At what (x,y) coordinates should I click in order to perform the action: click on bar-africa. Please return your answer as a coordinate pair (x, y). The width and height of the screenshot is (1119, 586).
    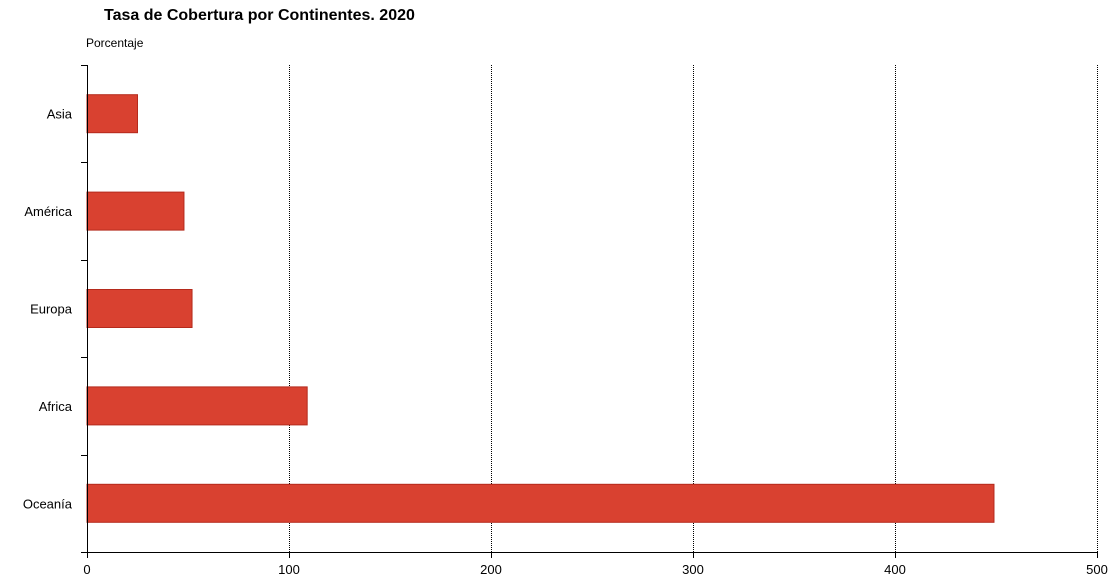
    Looking at the image, I should click on (197, 406).